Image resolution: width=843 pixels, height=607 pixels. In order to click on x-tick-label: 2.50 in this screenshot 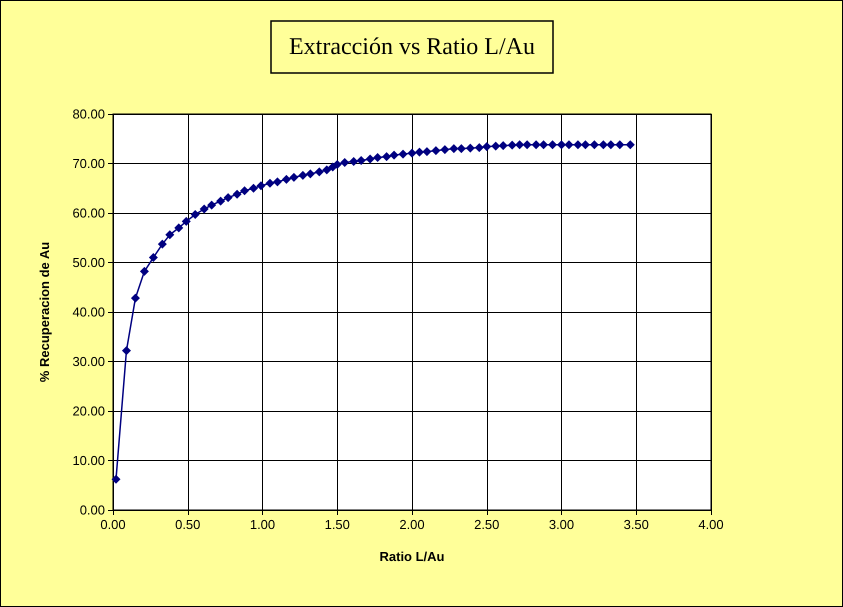, I will do `click(487, 524)`.